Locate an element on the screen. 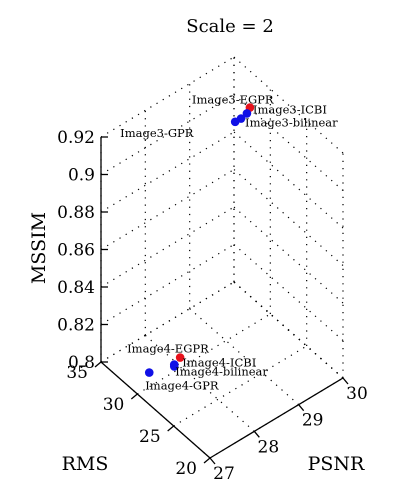  y-tick-label: 35 is located at coordinates (77, 373).